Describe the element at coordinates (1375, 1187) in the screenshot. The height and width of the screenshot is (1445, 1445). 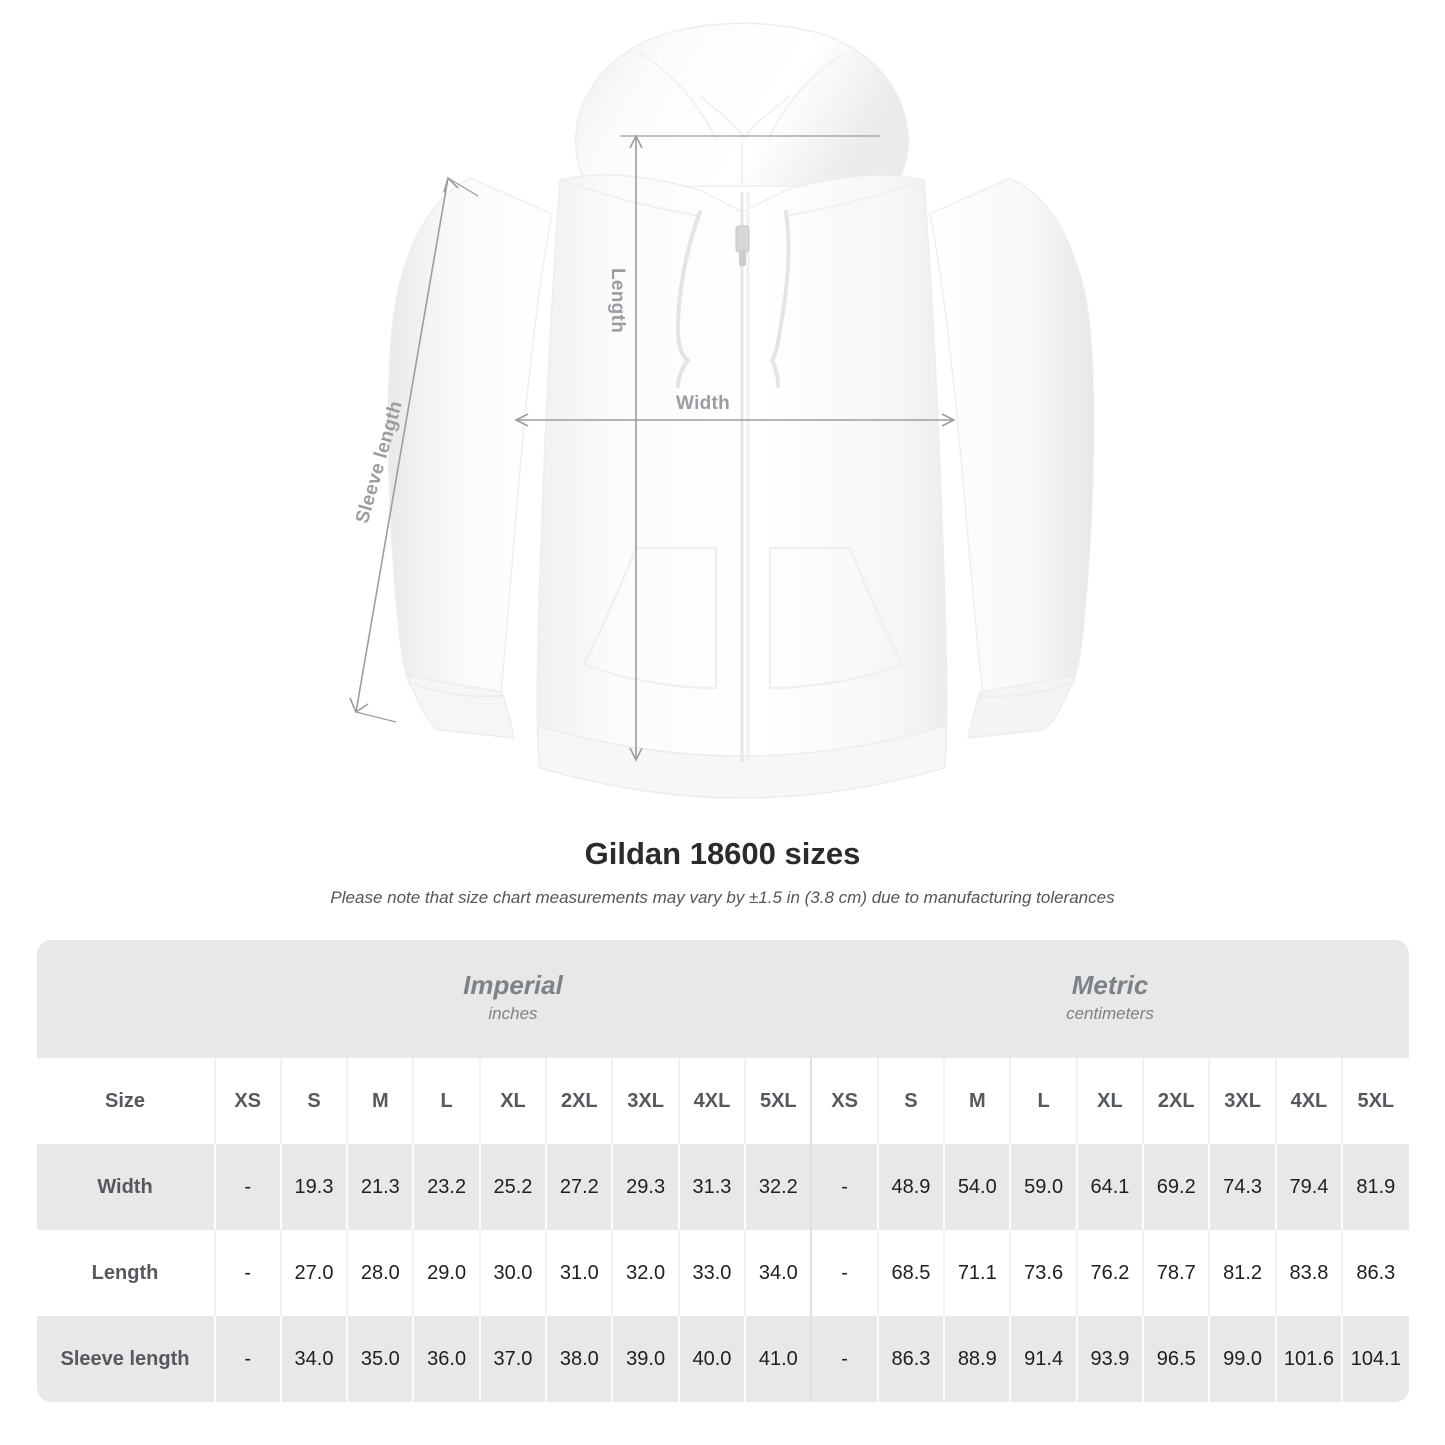
I see `cell-metric-5xl: 81.9` at that location.